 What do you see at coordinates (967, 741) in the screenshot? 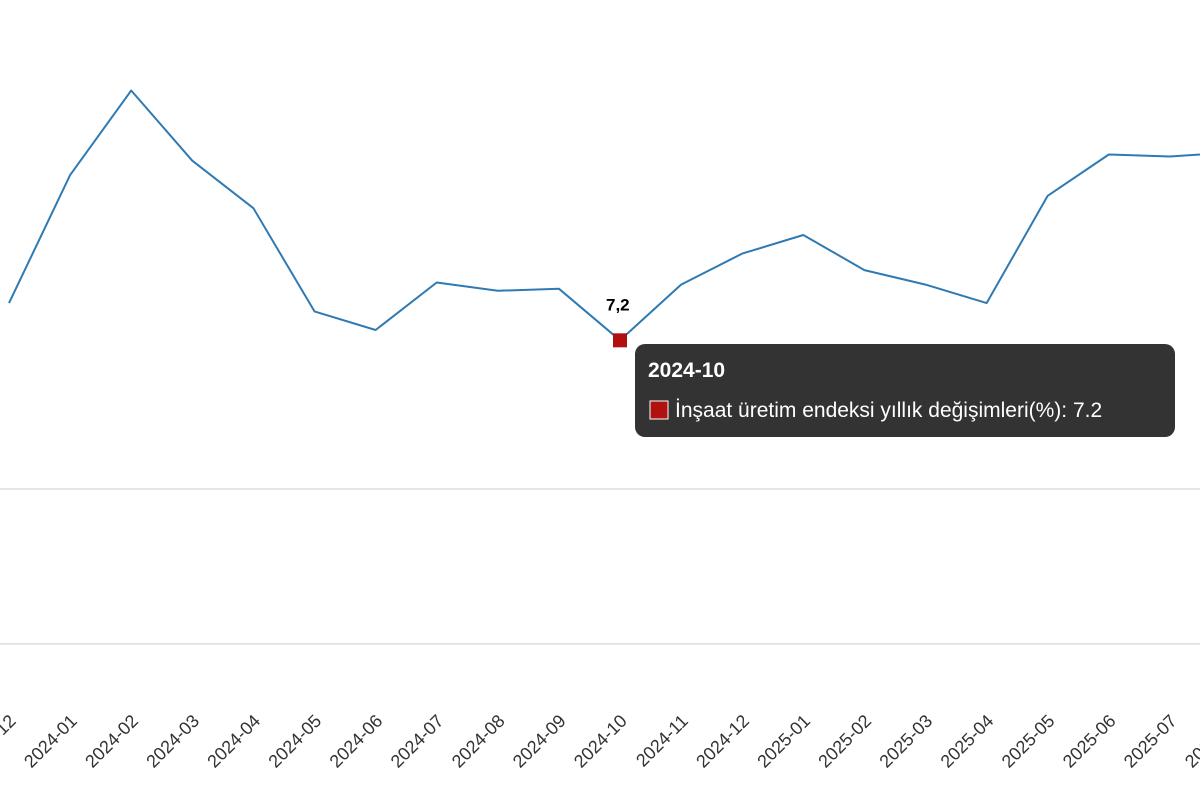
I see `x-tick-label: 2025-04` at bounding box center [967, 741].